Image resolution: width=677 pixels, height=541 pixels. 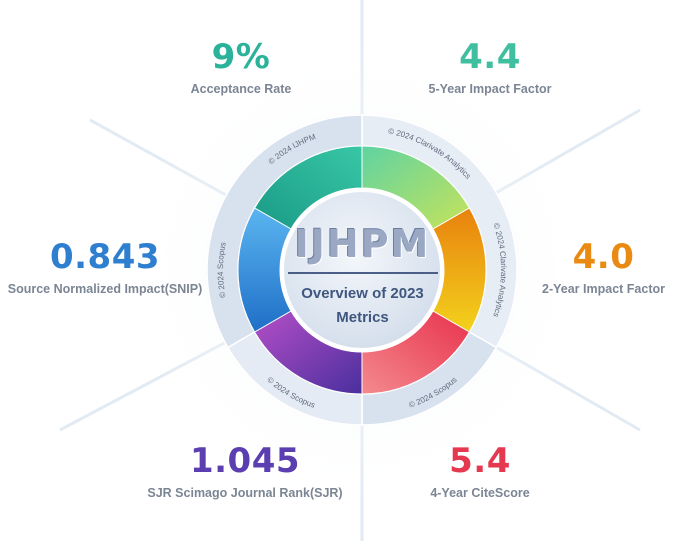 I want to click on metric-label: Acceptance Rate, so click(x=241, y=89).